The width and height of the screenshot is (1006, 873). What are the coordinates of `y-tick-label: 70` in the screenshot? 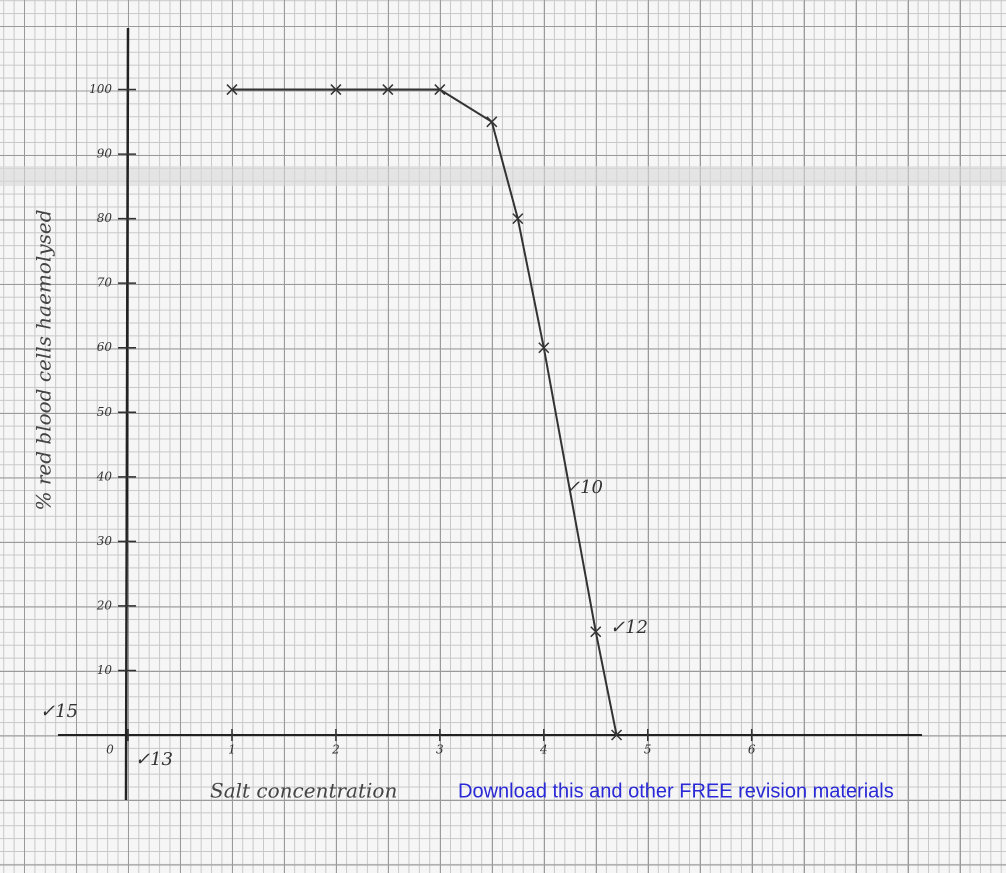 It's located at (105, 283).